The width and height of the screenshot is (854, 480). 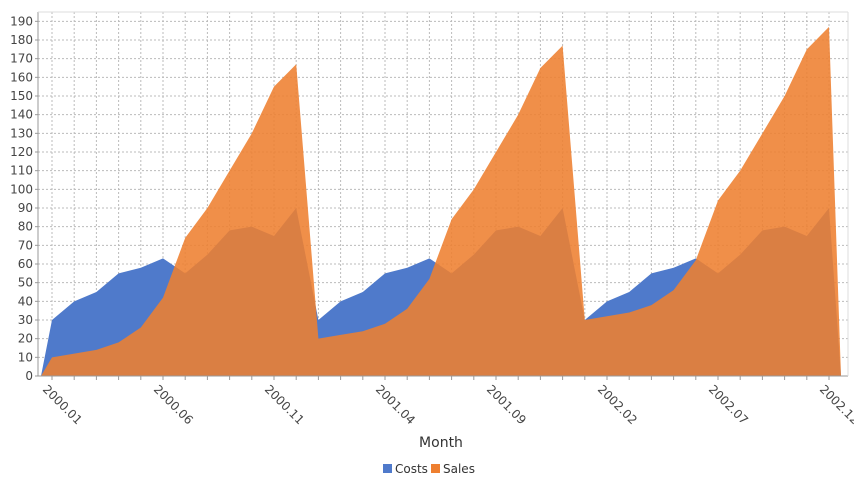 I want to click on y-tick-label: 70, so click(x=25, y=245).